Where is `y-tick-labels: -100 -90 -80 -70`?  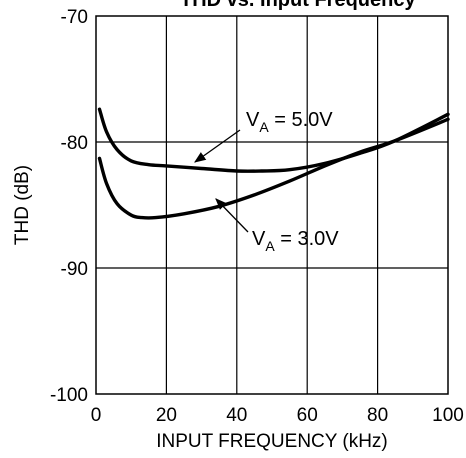
y-tick-labels: -100 -90 -80 -70 is located at coordinates (69, 206).